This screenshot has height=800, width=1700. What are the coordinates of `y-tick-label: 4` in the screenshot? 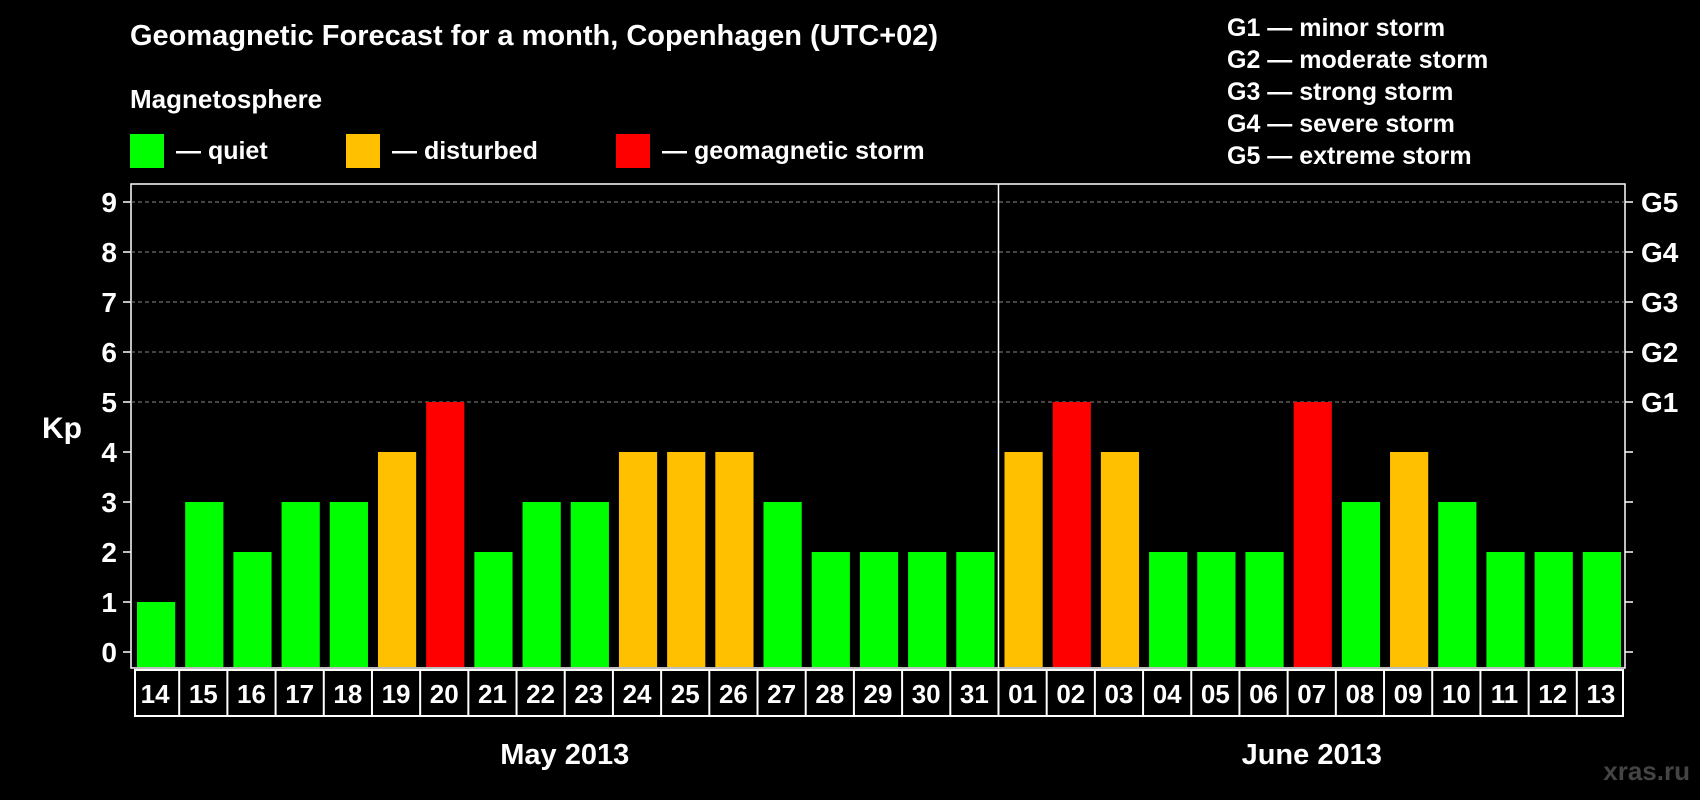 It's located at (109, 452).